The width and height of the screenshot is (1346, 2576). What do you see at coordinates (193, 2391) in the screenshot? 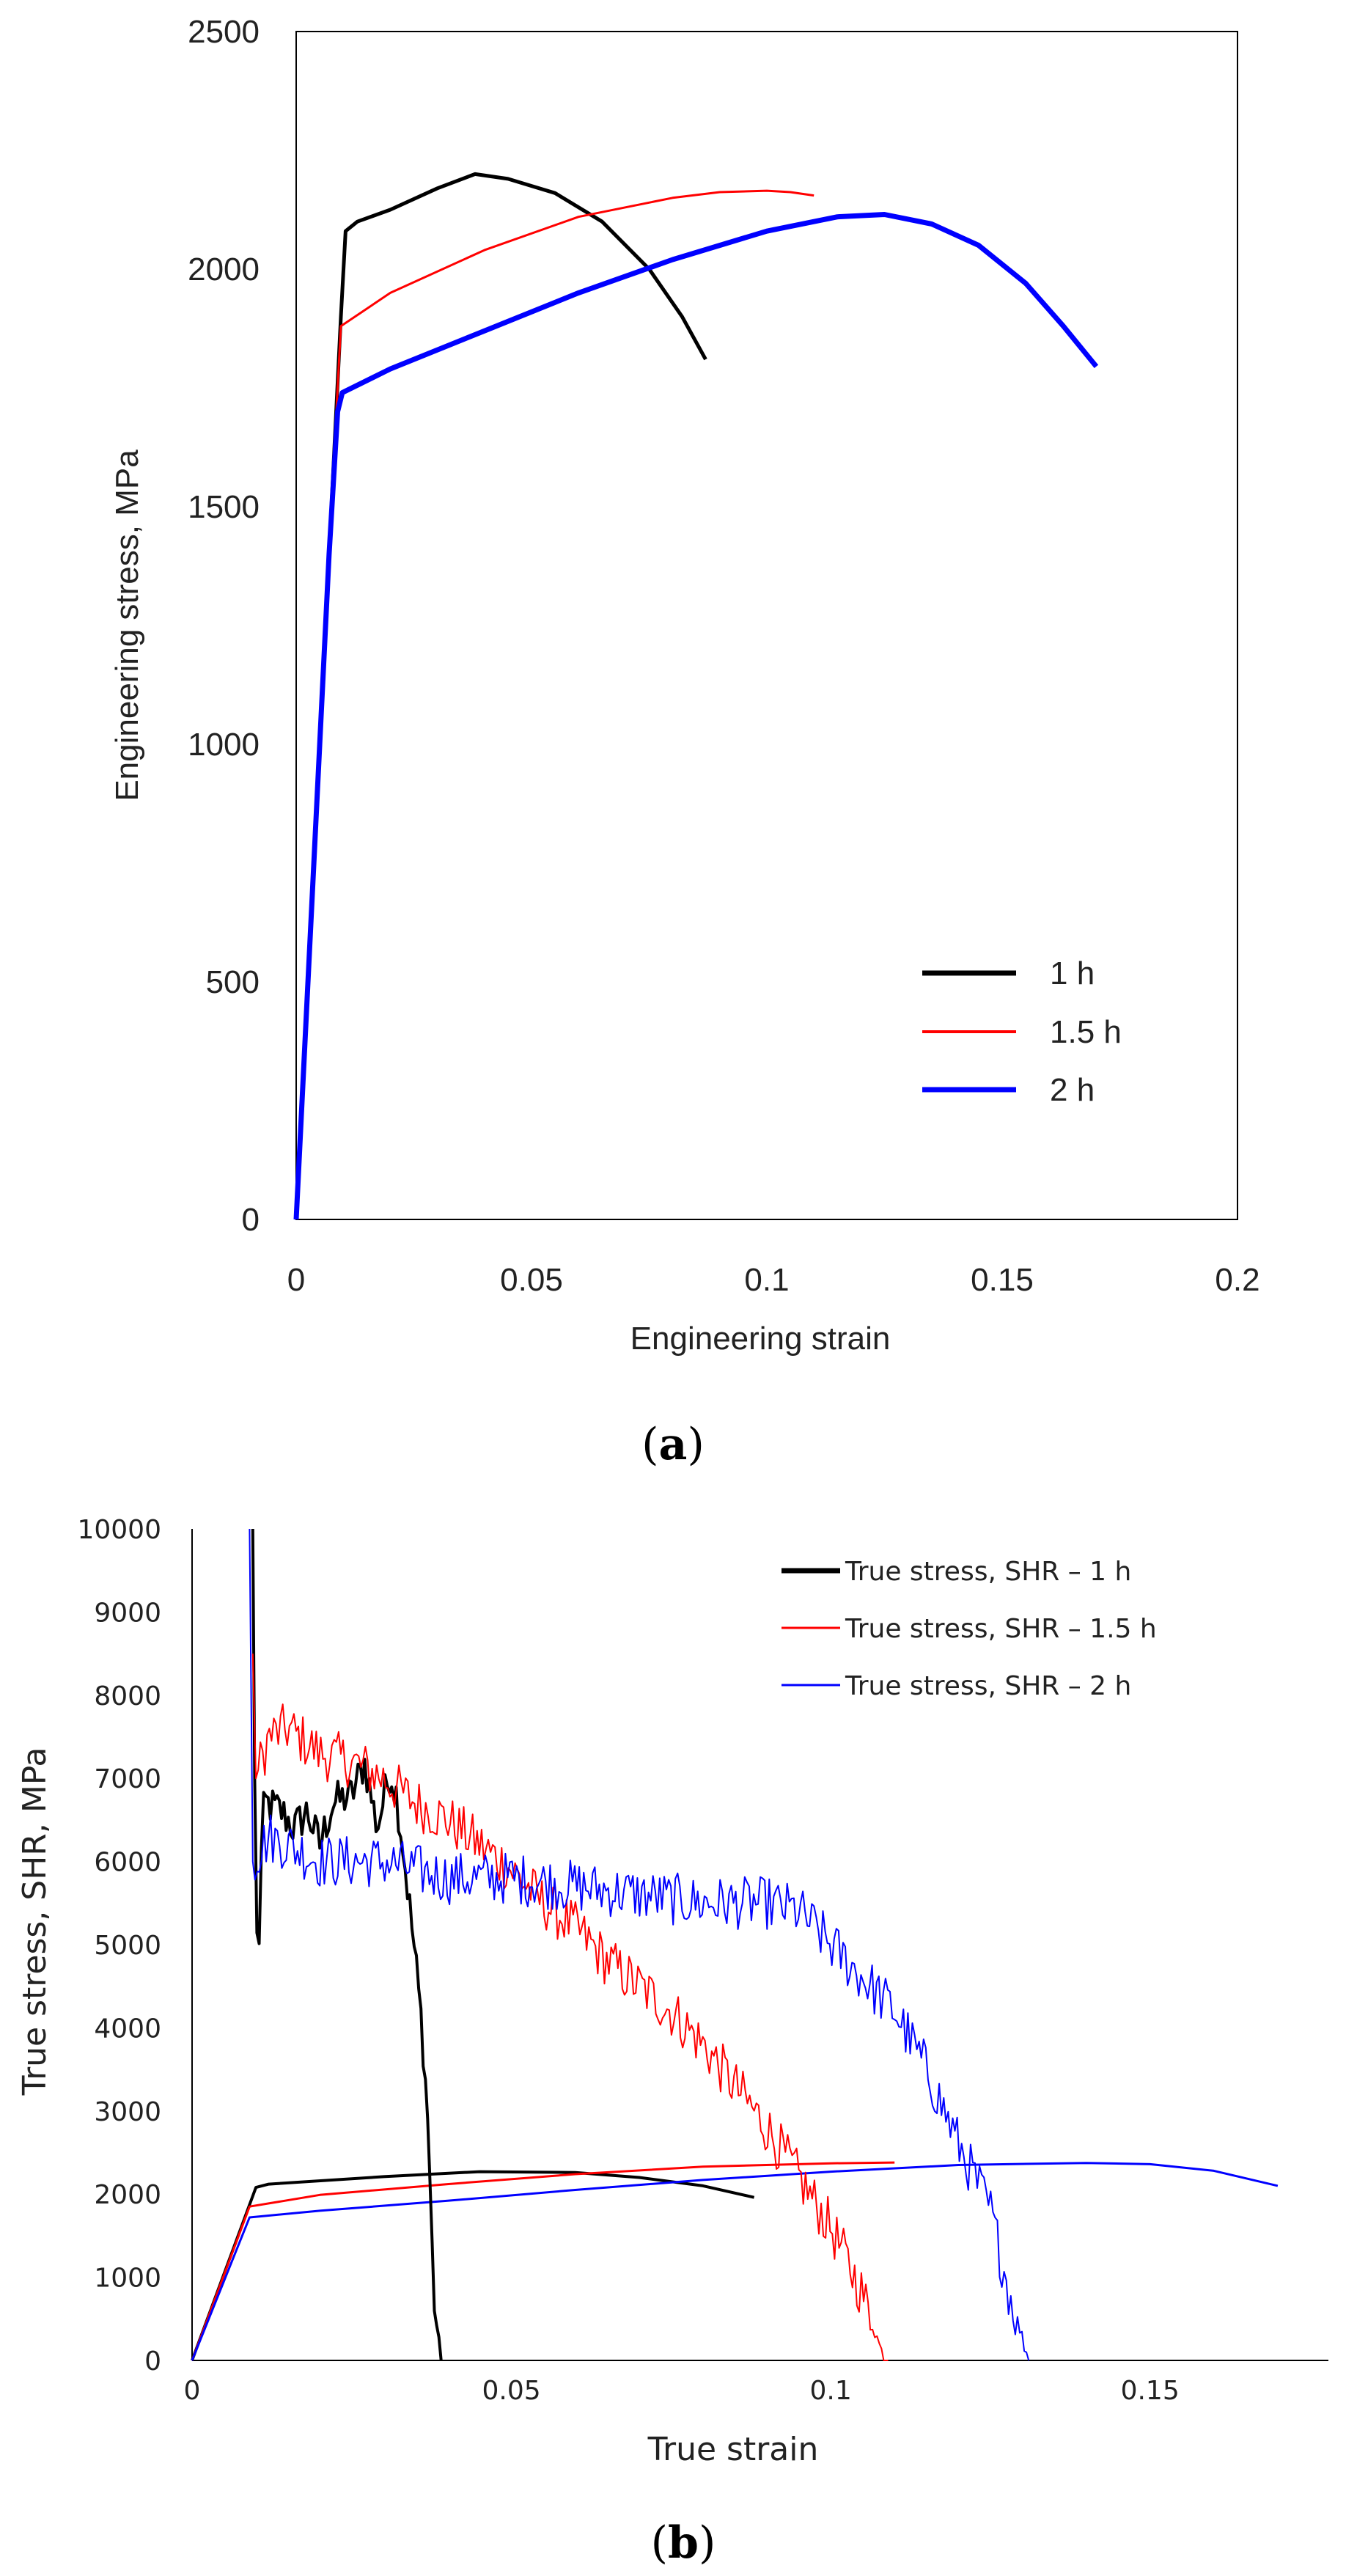
I see `chart-b-x-tick-label: 0` at bounding box center [193, 2391].